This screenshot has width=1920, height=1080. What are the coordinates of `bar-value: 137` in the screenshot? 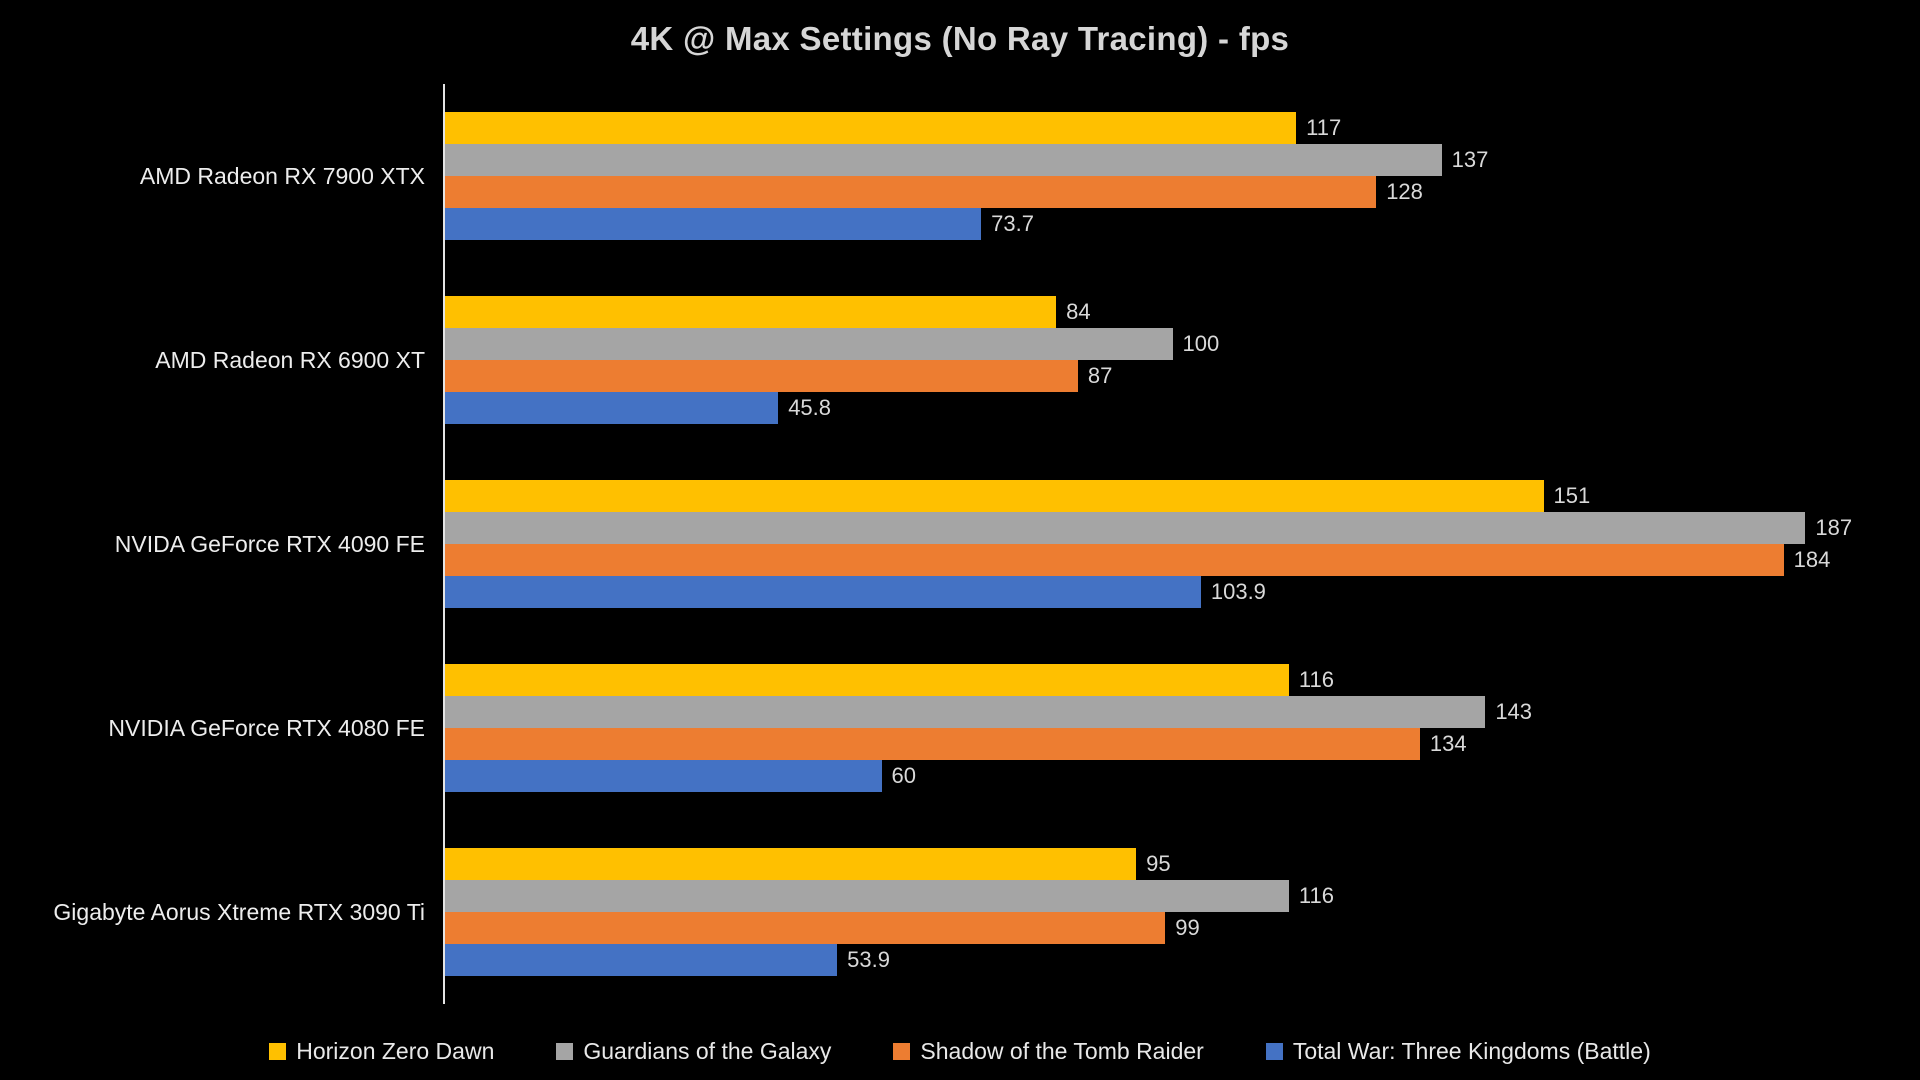 It's located at (1470, 159).